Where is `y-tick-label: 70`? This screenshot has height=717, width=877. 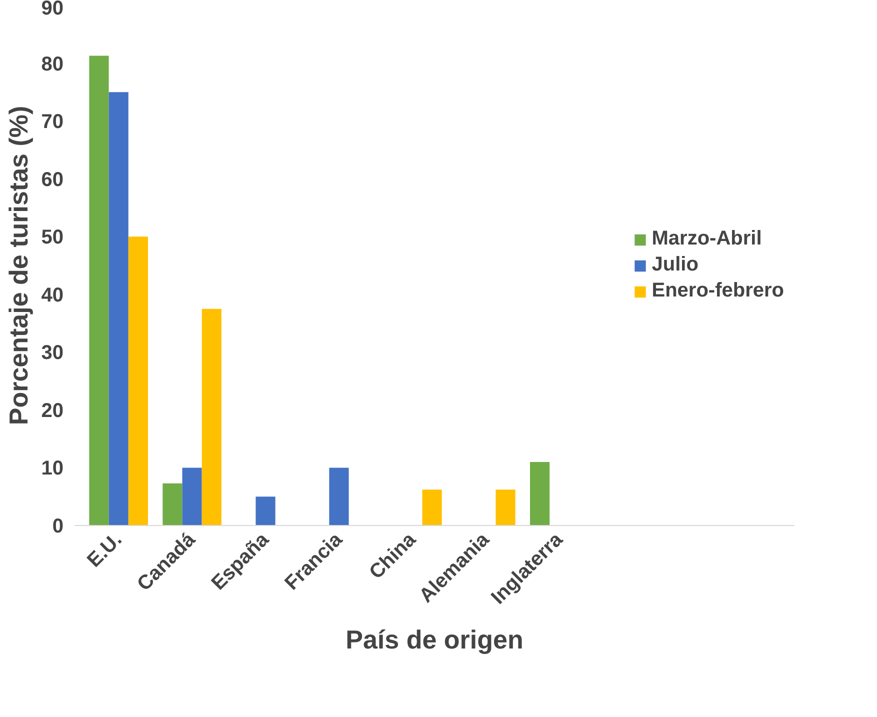
y-tick-label: 70 is located at coordinates (52, 122).